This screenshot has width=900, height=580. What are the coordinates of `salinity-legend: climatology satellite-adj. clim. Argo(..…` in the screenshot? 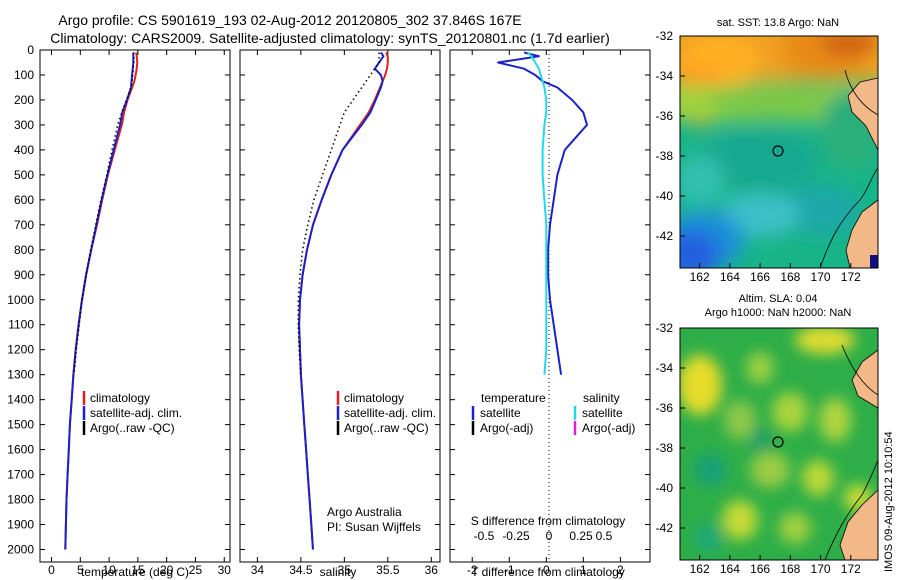 It's located at (386, 413).